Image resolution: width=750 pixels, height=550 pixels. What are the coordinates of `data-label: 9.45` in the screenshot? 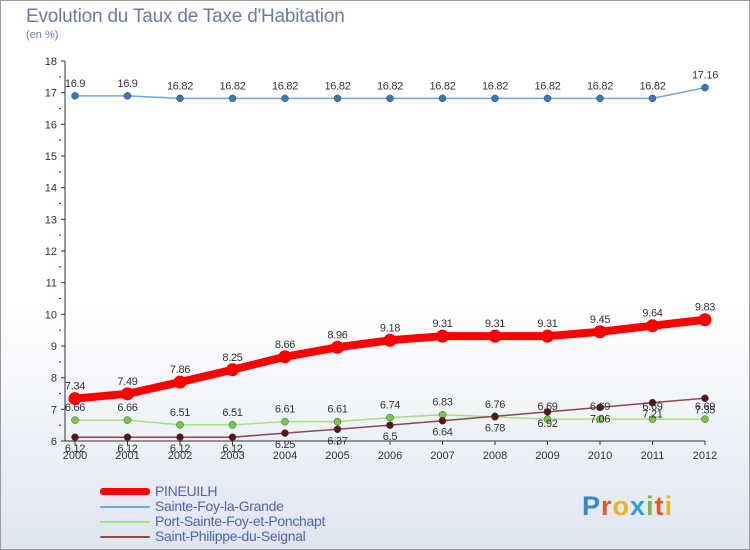 It's located at (600, 320).